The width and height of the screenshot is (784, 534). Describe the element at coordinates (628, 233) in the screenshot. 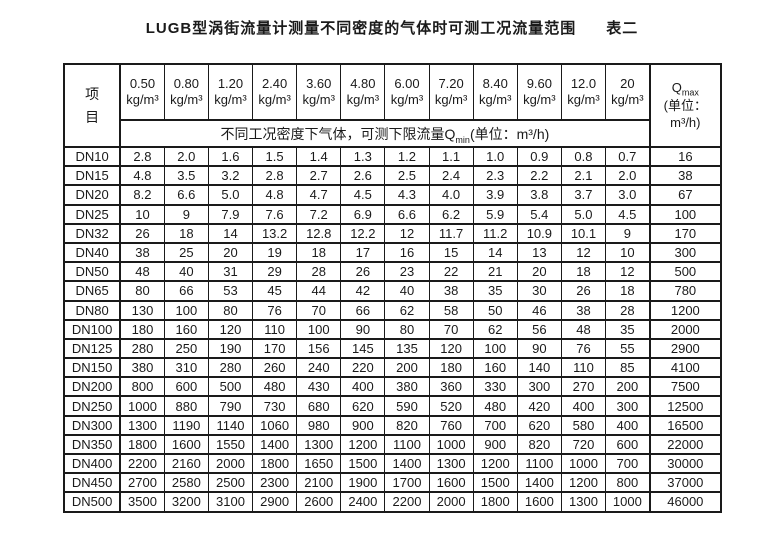

I see `qmin-value-cell: 9` at that location.